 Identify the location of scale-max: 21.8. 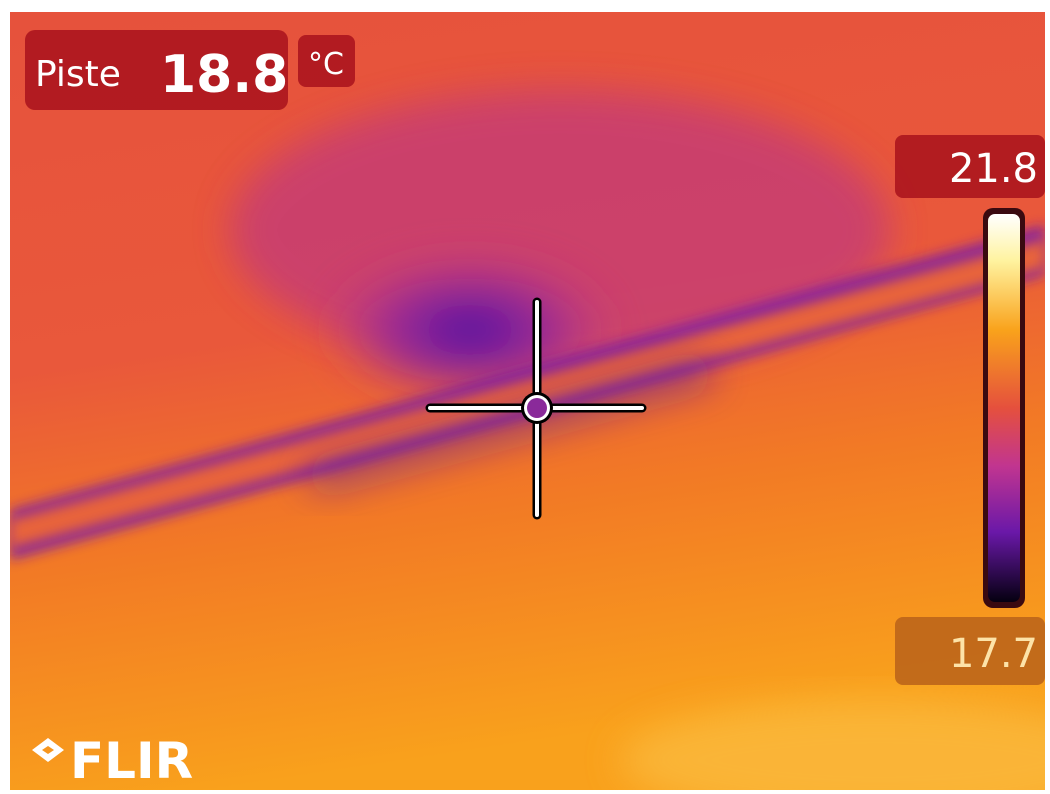
(993, 169).